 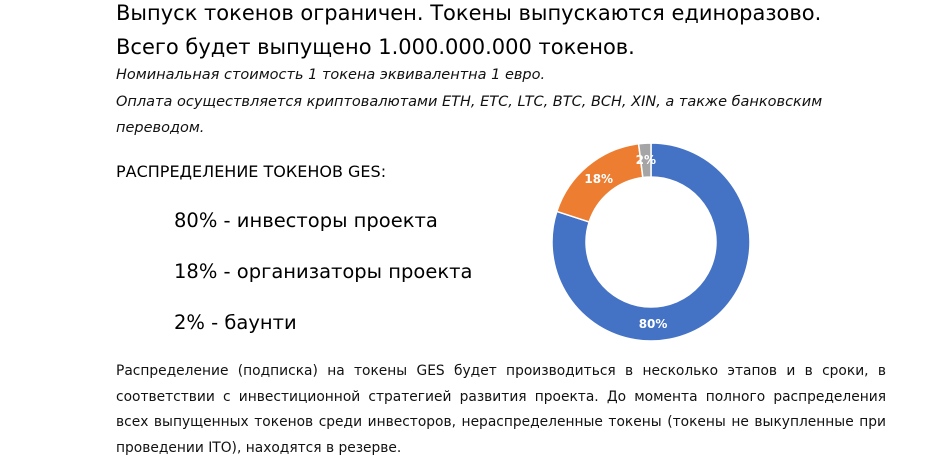 I want to click on note-payment-methods-cont: переводом., so click(x=160, y=128).